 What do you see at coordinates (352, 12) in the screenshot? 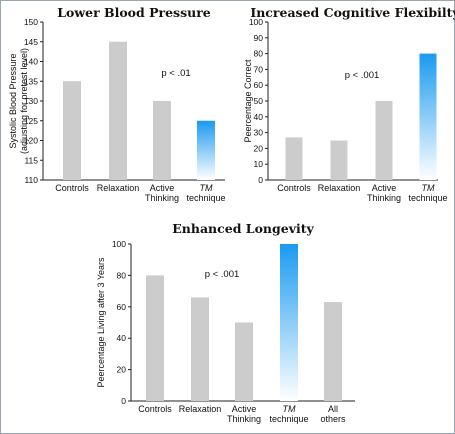
I see `chart-title: Increased Cognitive Flexibilty` at bounding box center [352, 12].